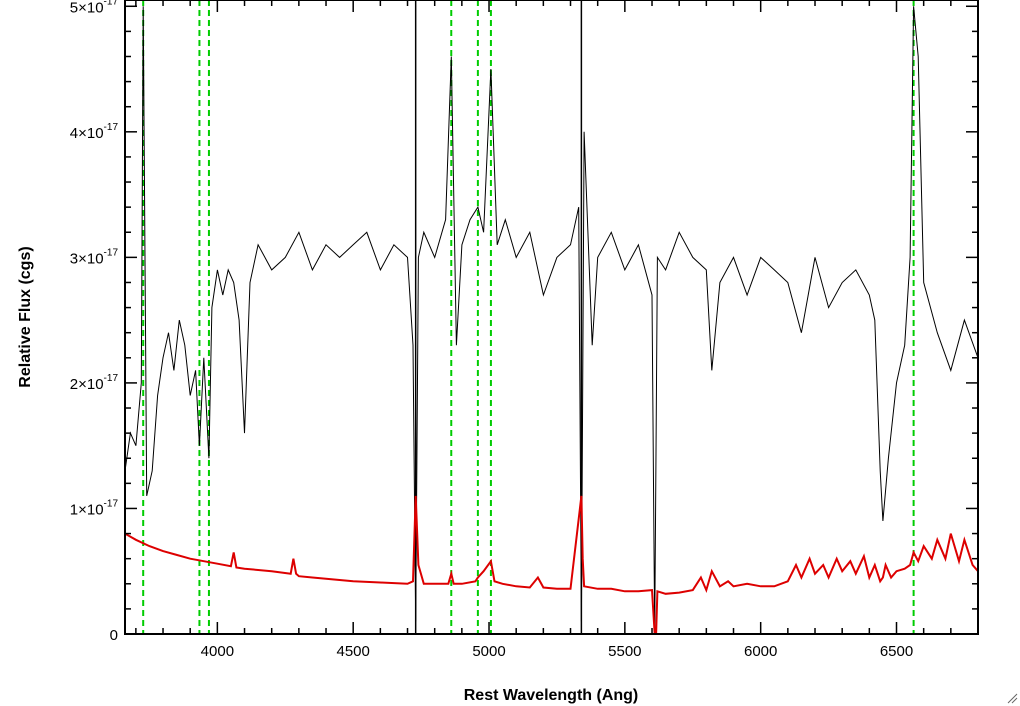 The height and width of the screenshot is (706, 1020). I want to click on x-tick-label: 6500, so click(896, 651).